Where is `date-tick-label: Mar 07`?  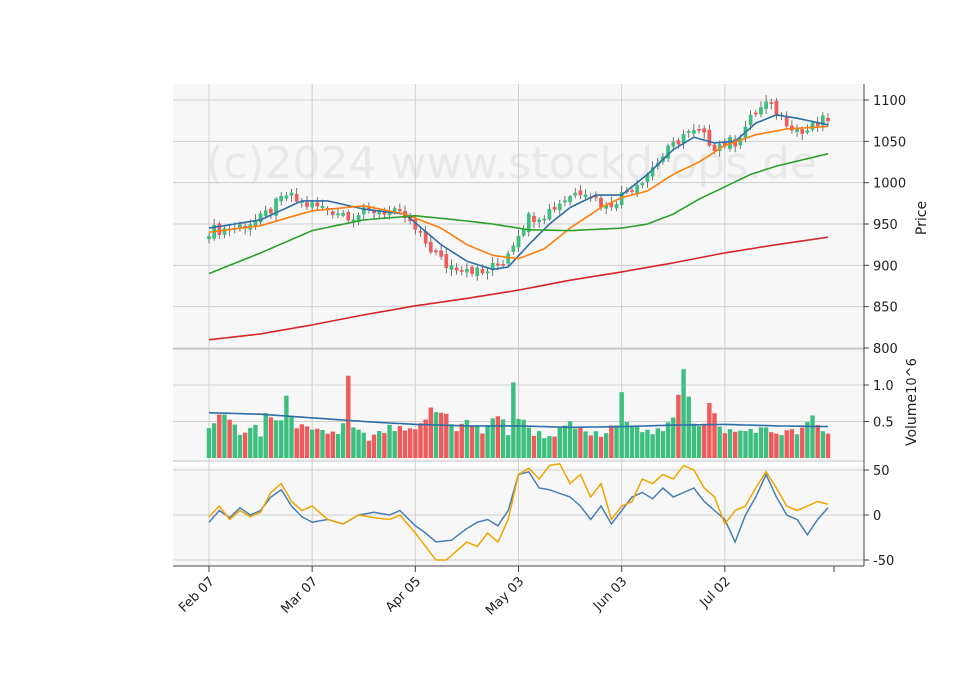
date-tick-label: Mar 07 is located at coordinates (299, 595).